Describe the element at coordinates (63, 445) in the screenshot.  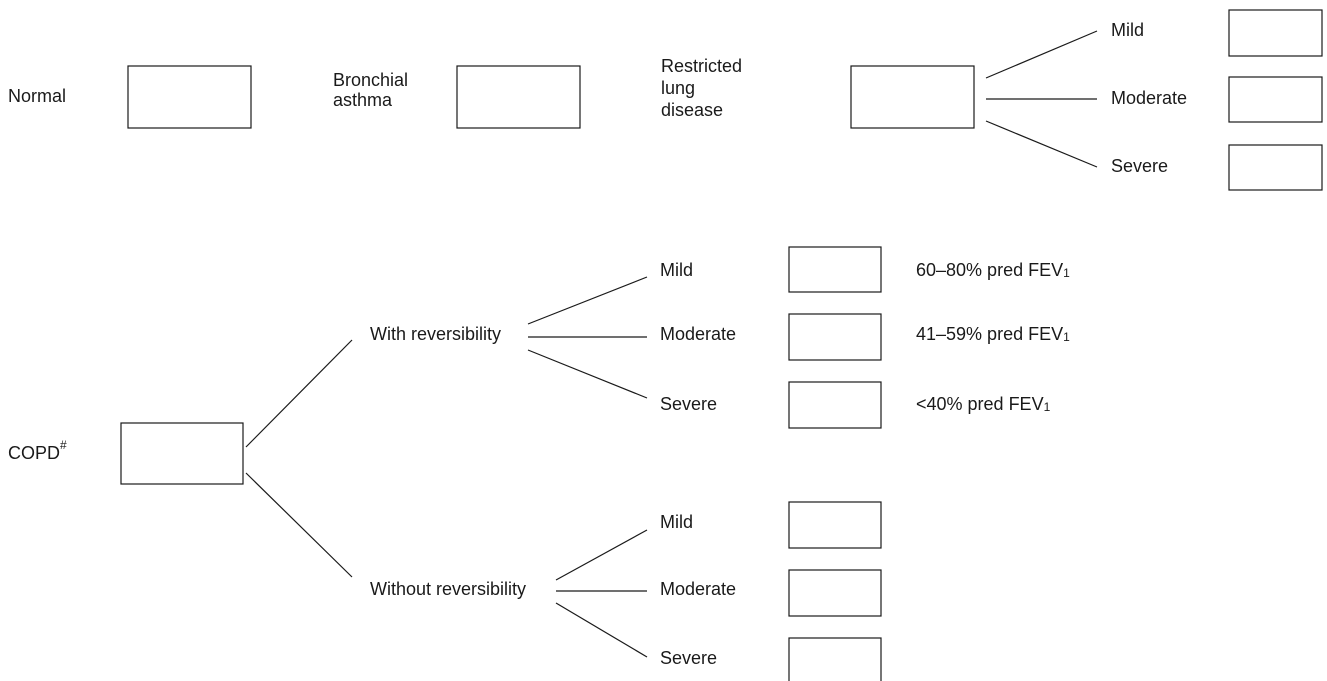
I see `superscript: #` at that location.